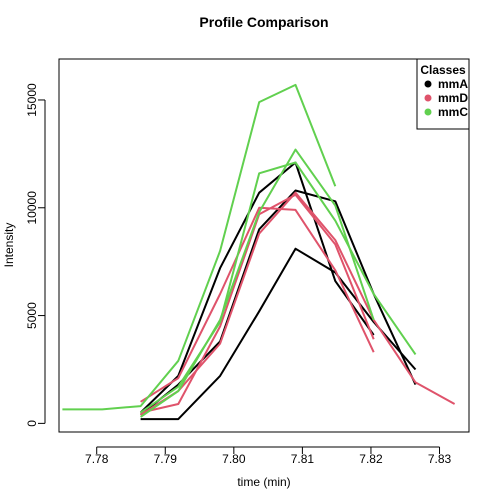 Image resolution: width=504 pixels, height=504 pixels. What do you see at coordinates (32, 315) in the screenshot?
I see `y-tick-label-1: 5000` at bounding box center [32, 315].